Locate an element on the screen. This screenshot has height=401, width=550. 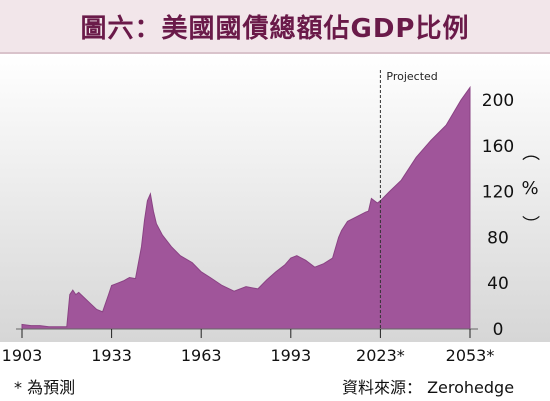
y-tick-label: 160 is located at coordinates (498, 147).